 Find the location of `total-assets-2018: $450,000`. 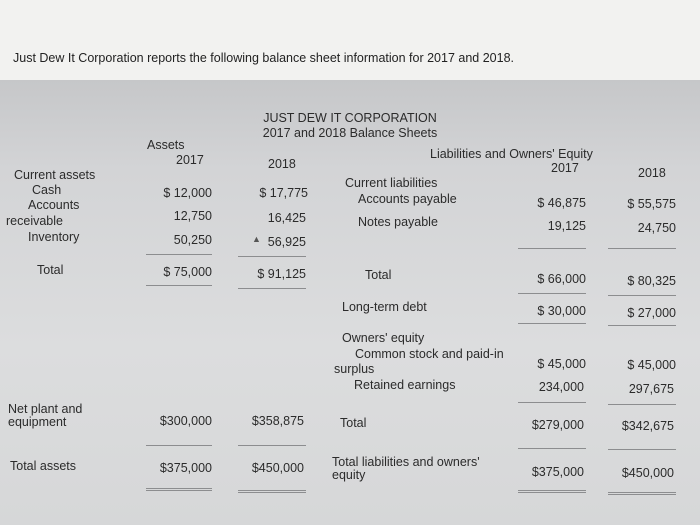

total-assets-2018: $450,000 is located at coordinates (277, 468).